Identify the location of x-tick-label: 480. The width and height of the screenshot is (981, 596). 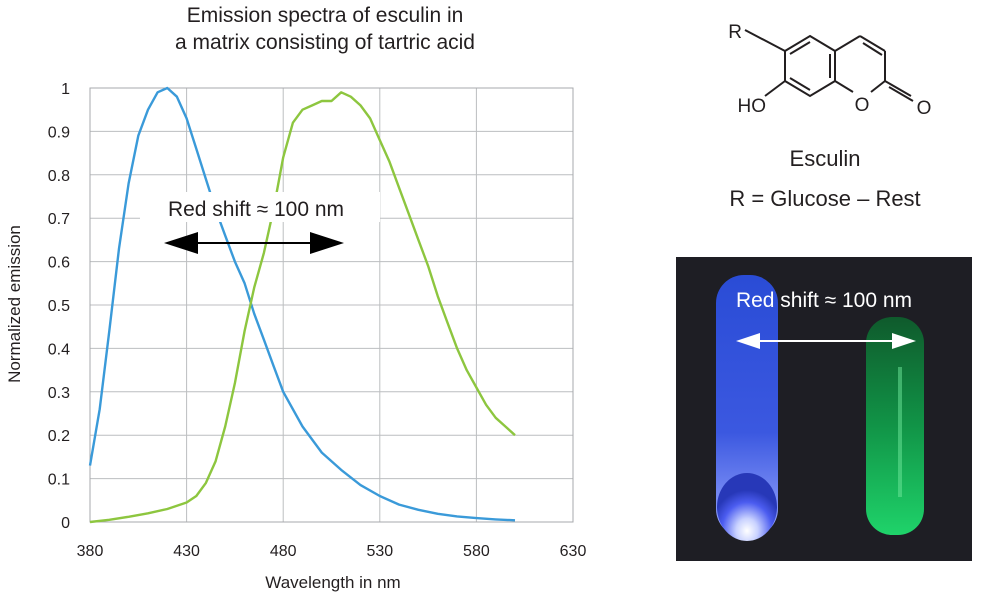
(283, 551).